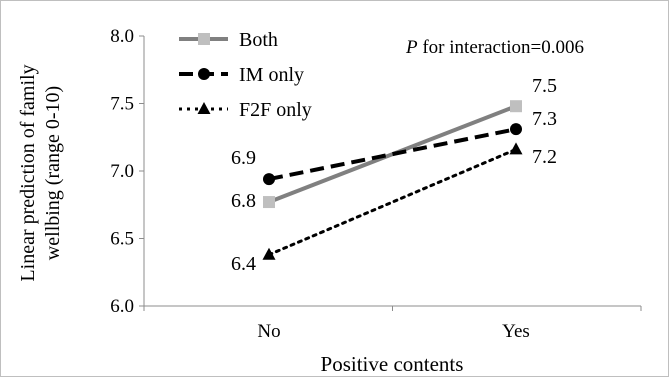 The height and width of the screenshot is (378, 669). Describe the element at coordinates (243, 158) in the screenshot. I see `data-label: 6.9` at that location.